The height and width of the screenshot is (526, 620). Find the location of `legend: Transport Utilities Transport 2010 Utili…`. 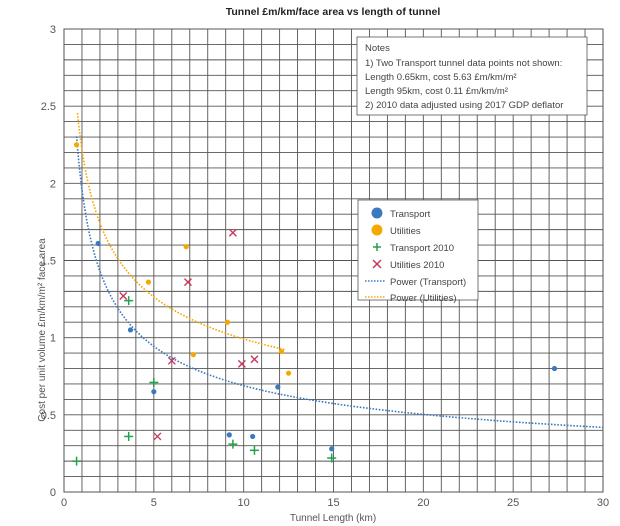

legend: Transport Utilities Transport 2010 Utili… is located at coordinates (418, 251).